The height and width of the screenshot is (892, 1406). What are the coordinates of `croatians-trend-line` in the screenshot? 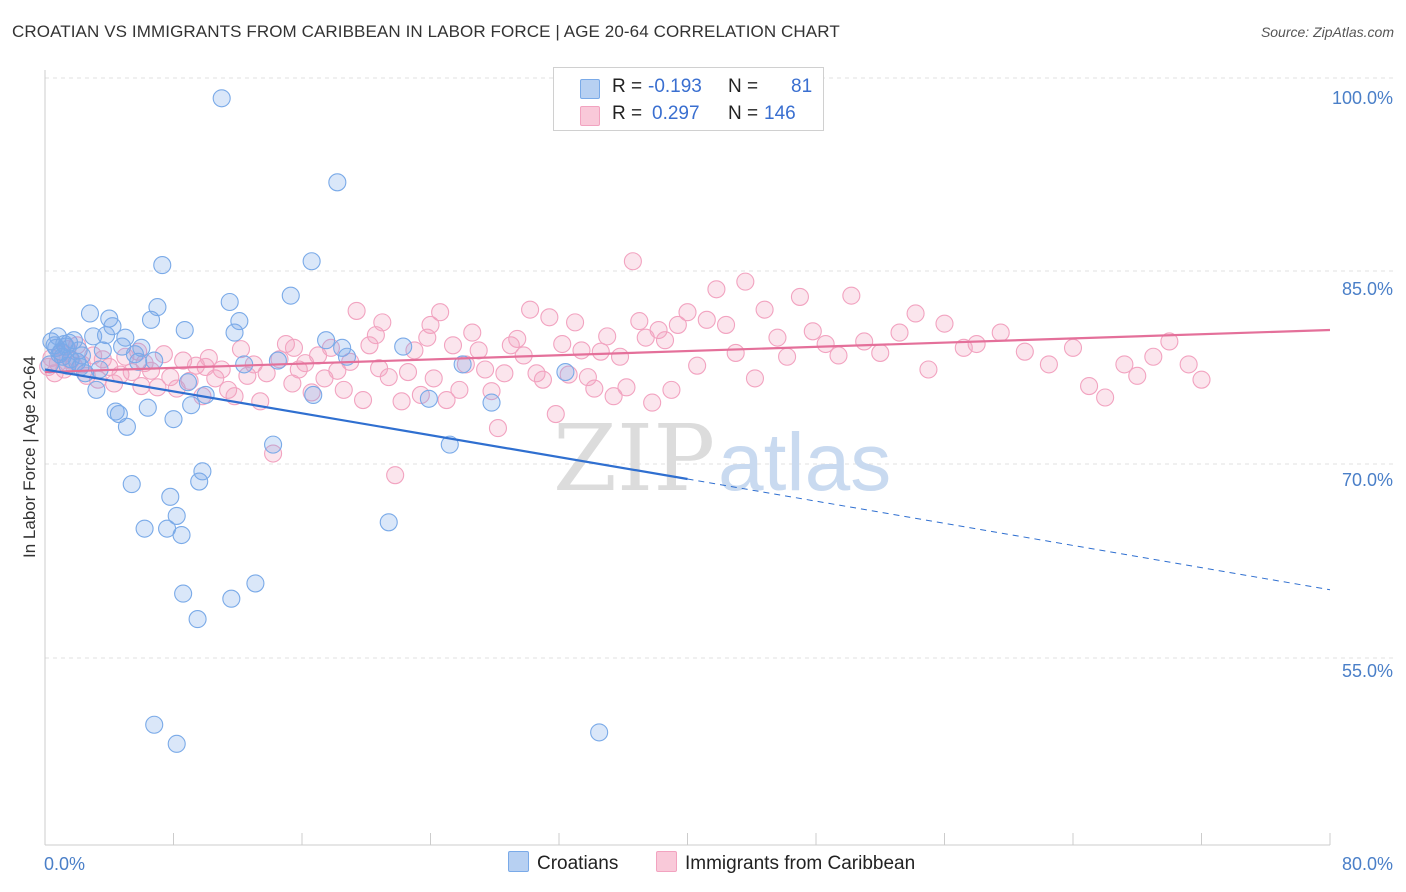 It's located at (366, 424).